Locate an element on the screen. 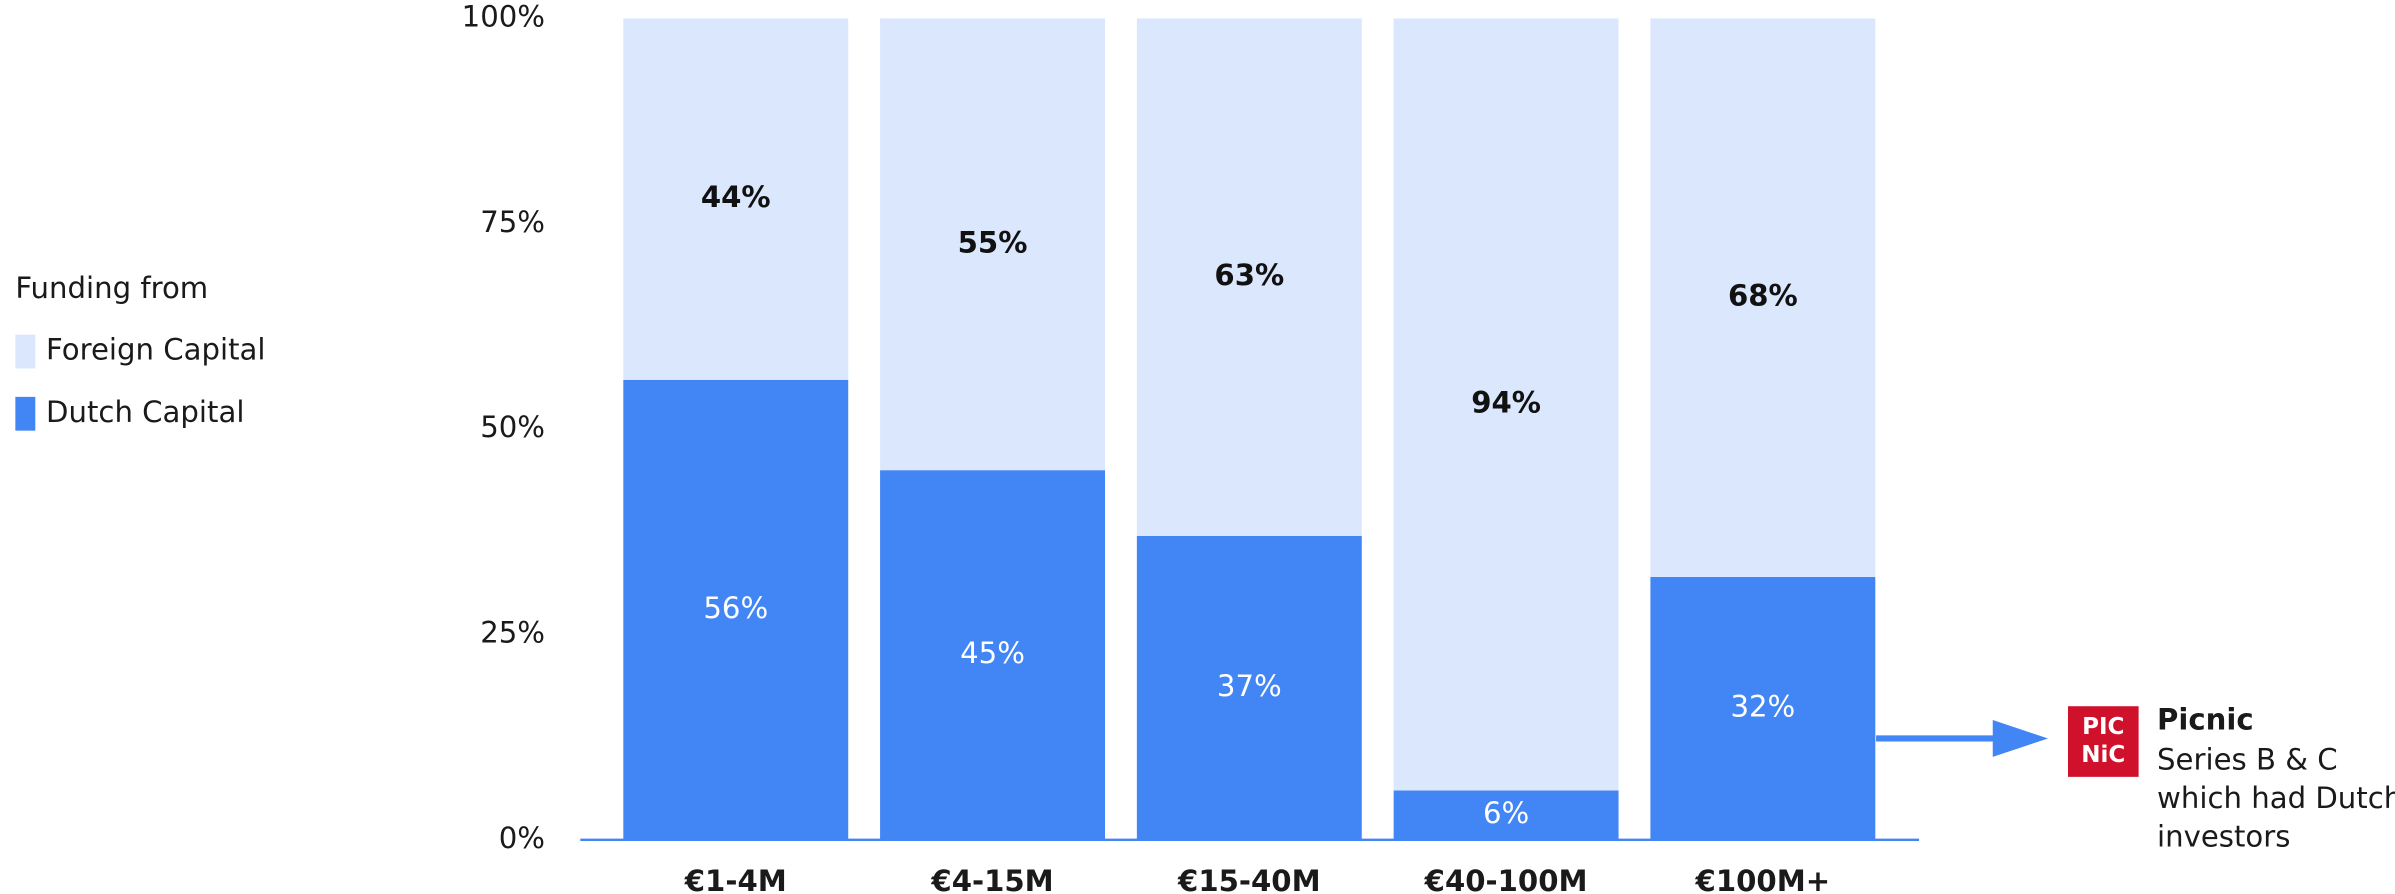 This screenshot has width=2395, height=894. y-tick-label: 50% is located at coordinates (512, 427).